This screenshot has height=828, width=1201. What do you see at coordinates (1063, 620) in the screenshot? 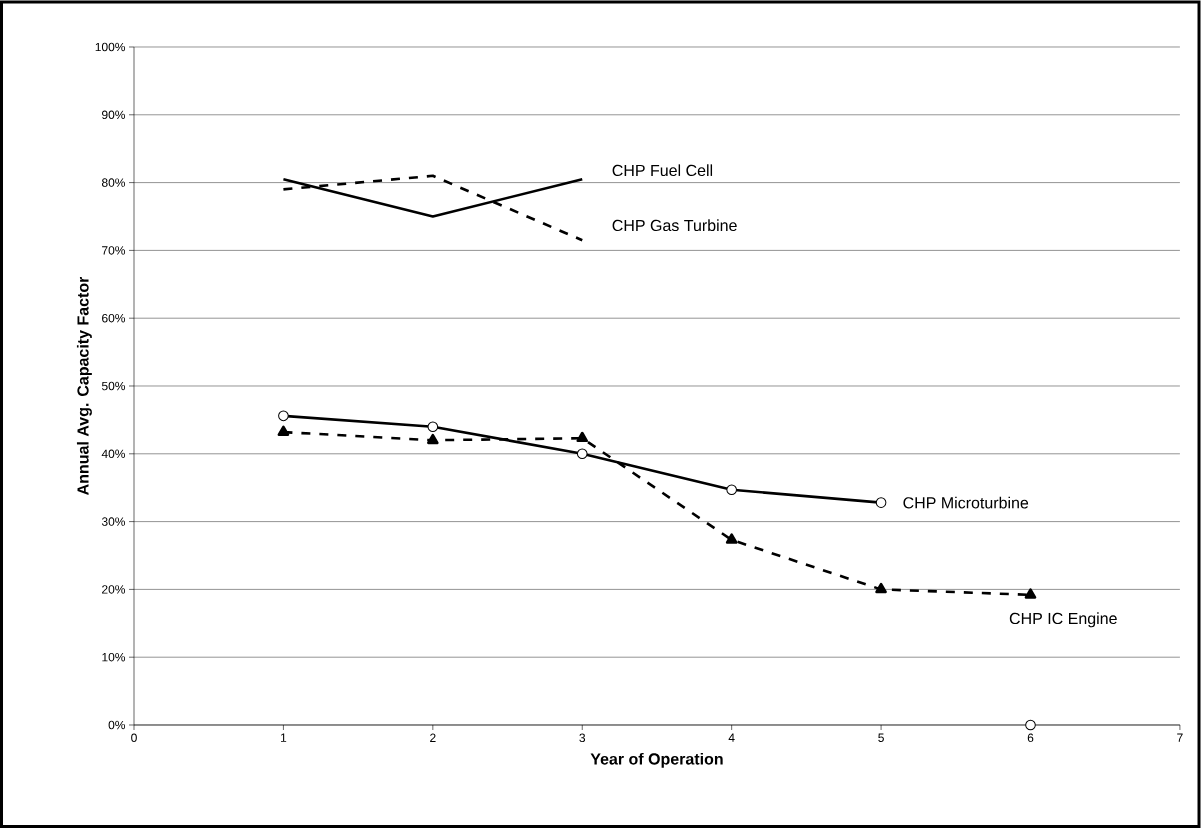
I see `series-label: CHP IC Engine` at bounding box center [1063, 620].